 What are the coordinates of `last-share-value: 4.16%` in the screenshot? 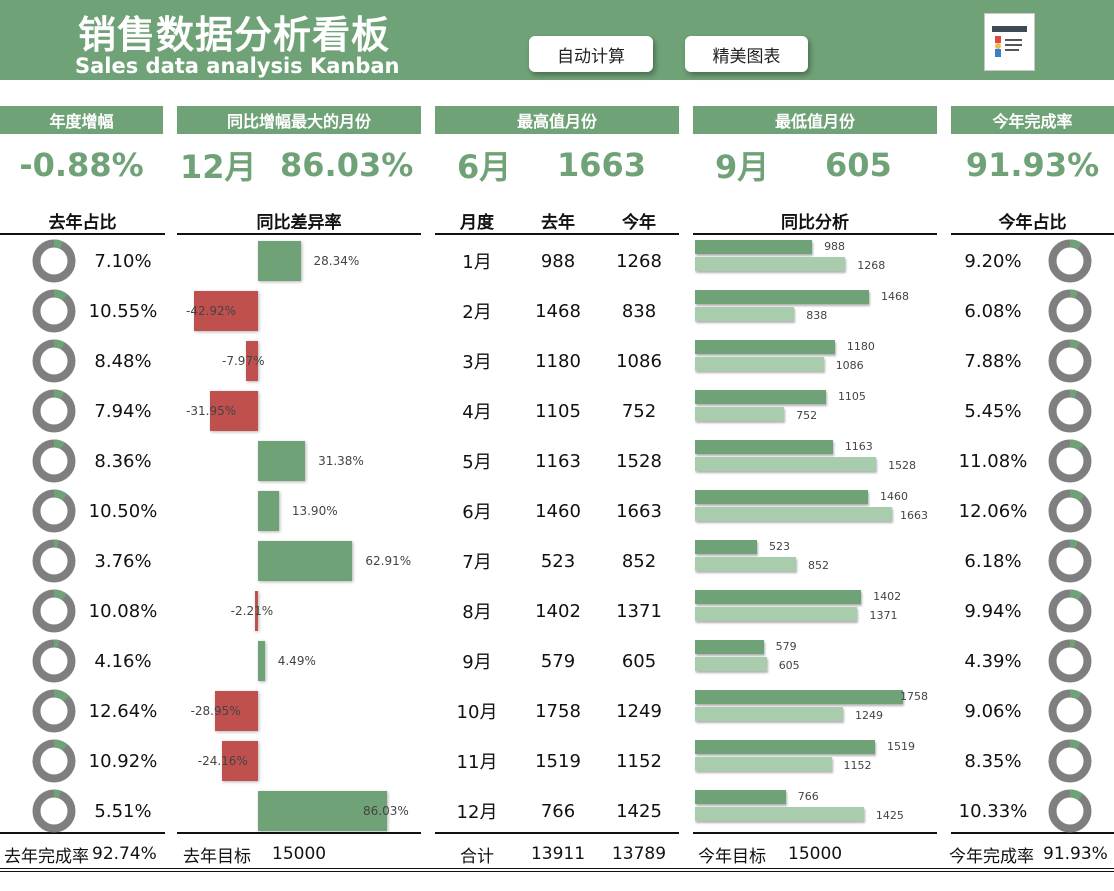 It's located at (123, 661).